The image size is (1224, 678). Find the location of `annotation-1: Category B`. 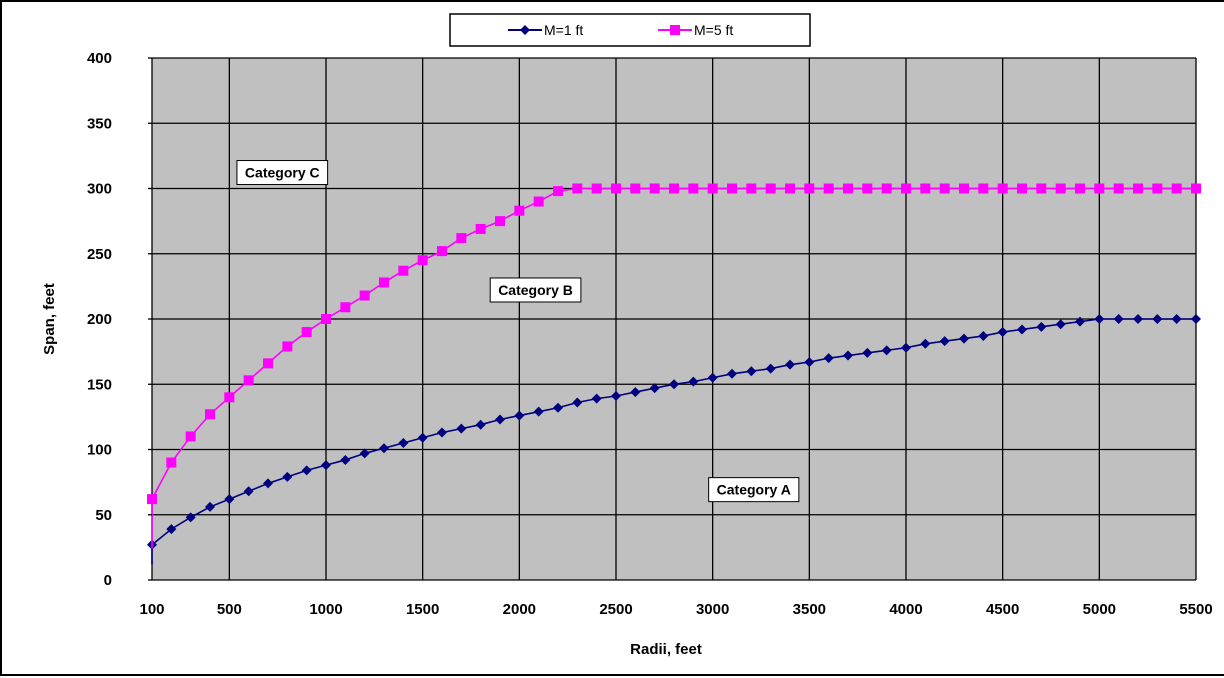

annotation-1: Category B is located at coordinates (535, 290).